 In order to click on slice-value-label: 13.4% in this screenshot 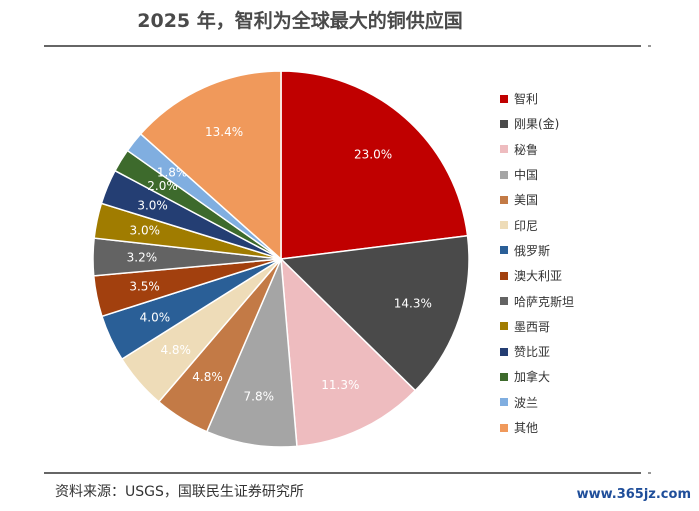, I will do `click(224, 132)`.